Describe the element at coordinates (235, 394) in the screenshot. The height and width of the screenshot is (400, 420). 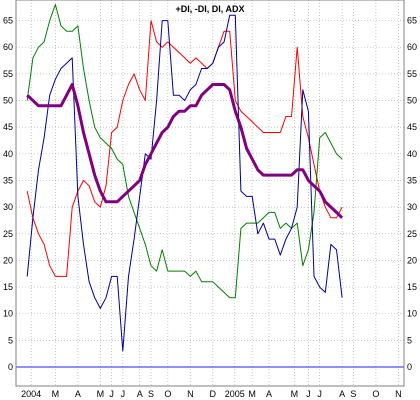
I see `x-tick-label: 2005` at that location.